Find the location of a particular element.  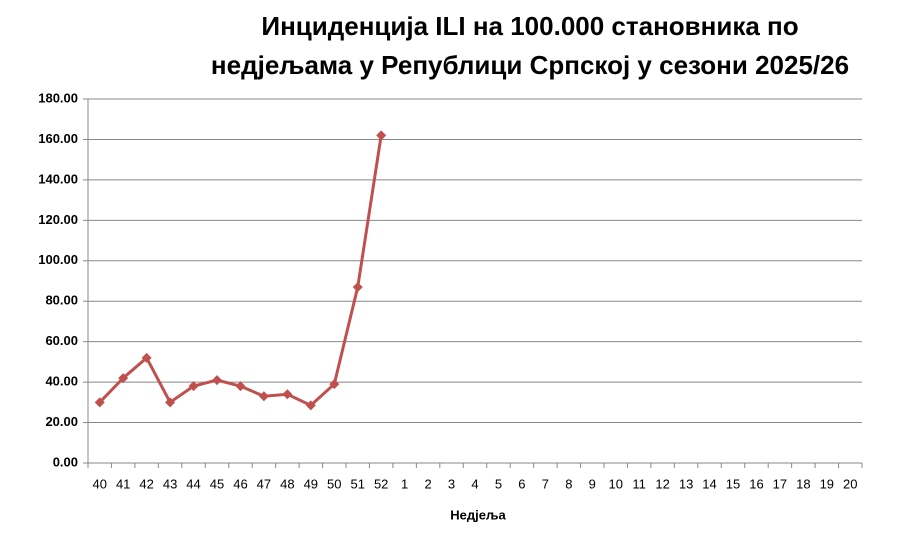

y-tick-label: 60.00 is located at coordinates (61, 340).